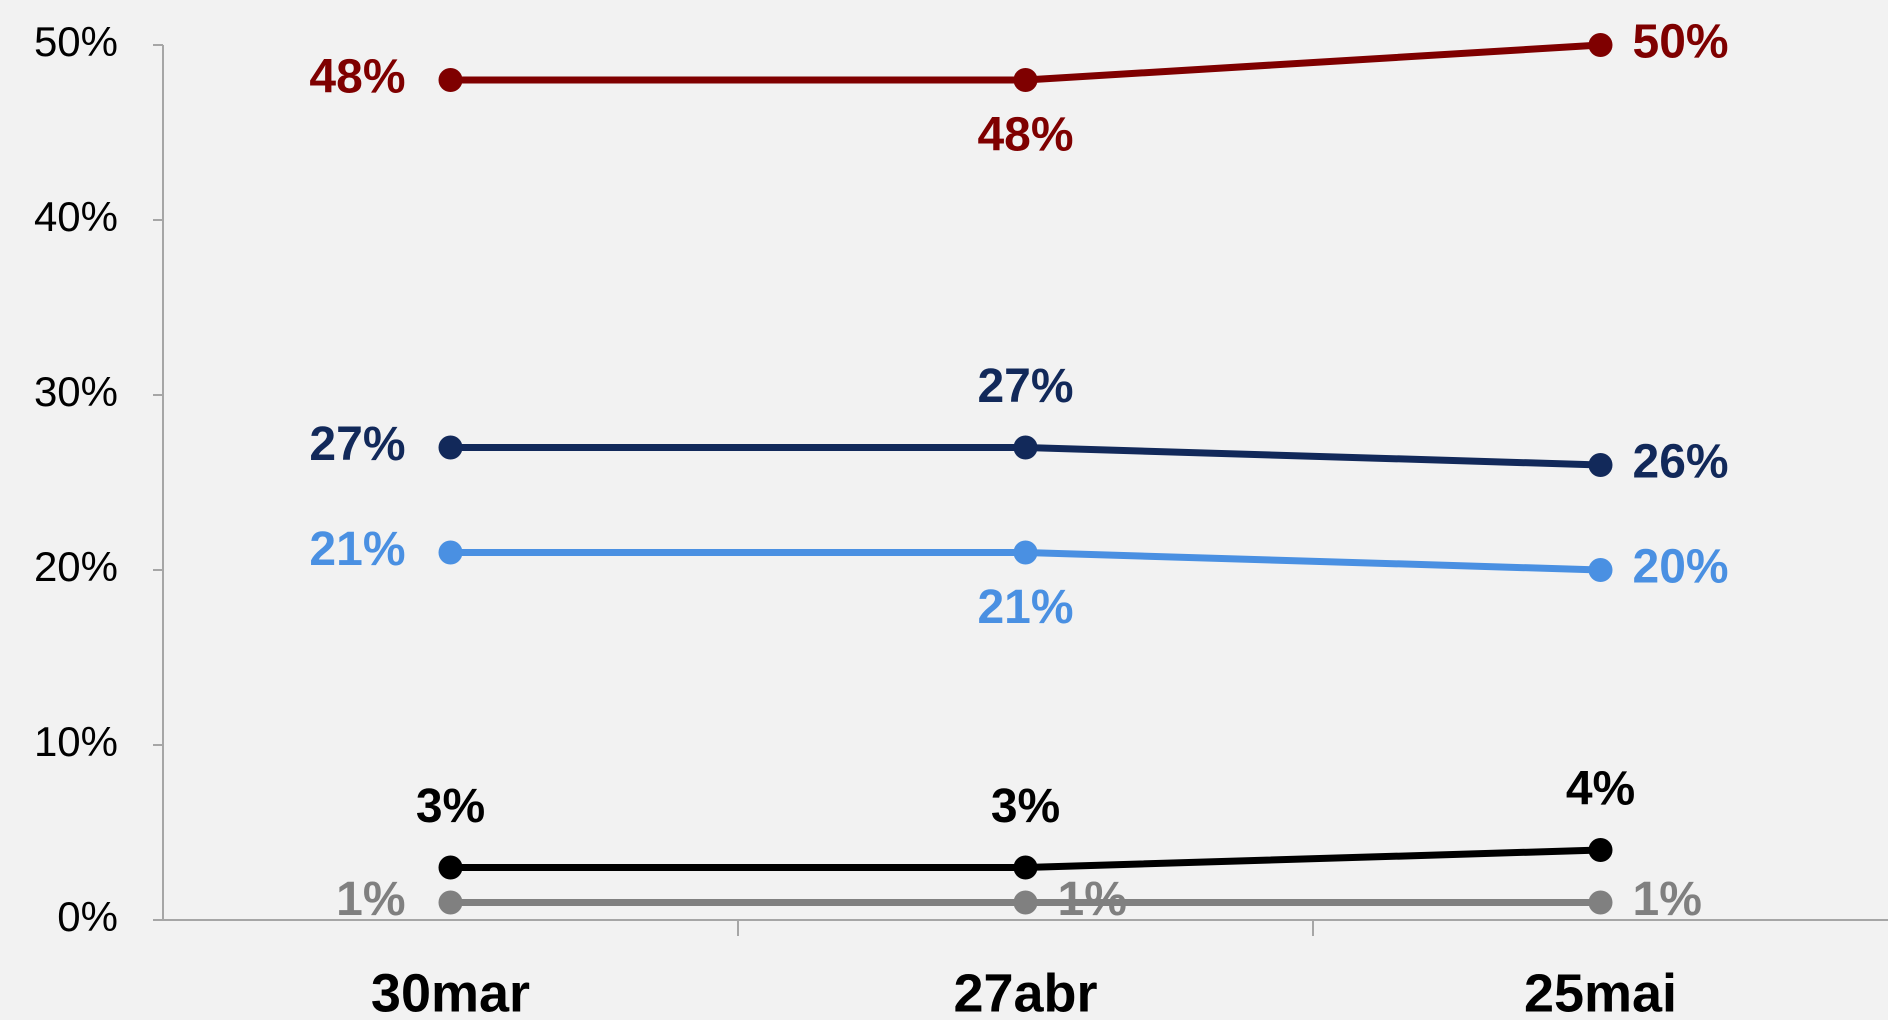  Describe the element at coordinates (76, 566) in the screenshot. I see `y-tick-label: 20%` at that location.